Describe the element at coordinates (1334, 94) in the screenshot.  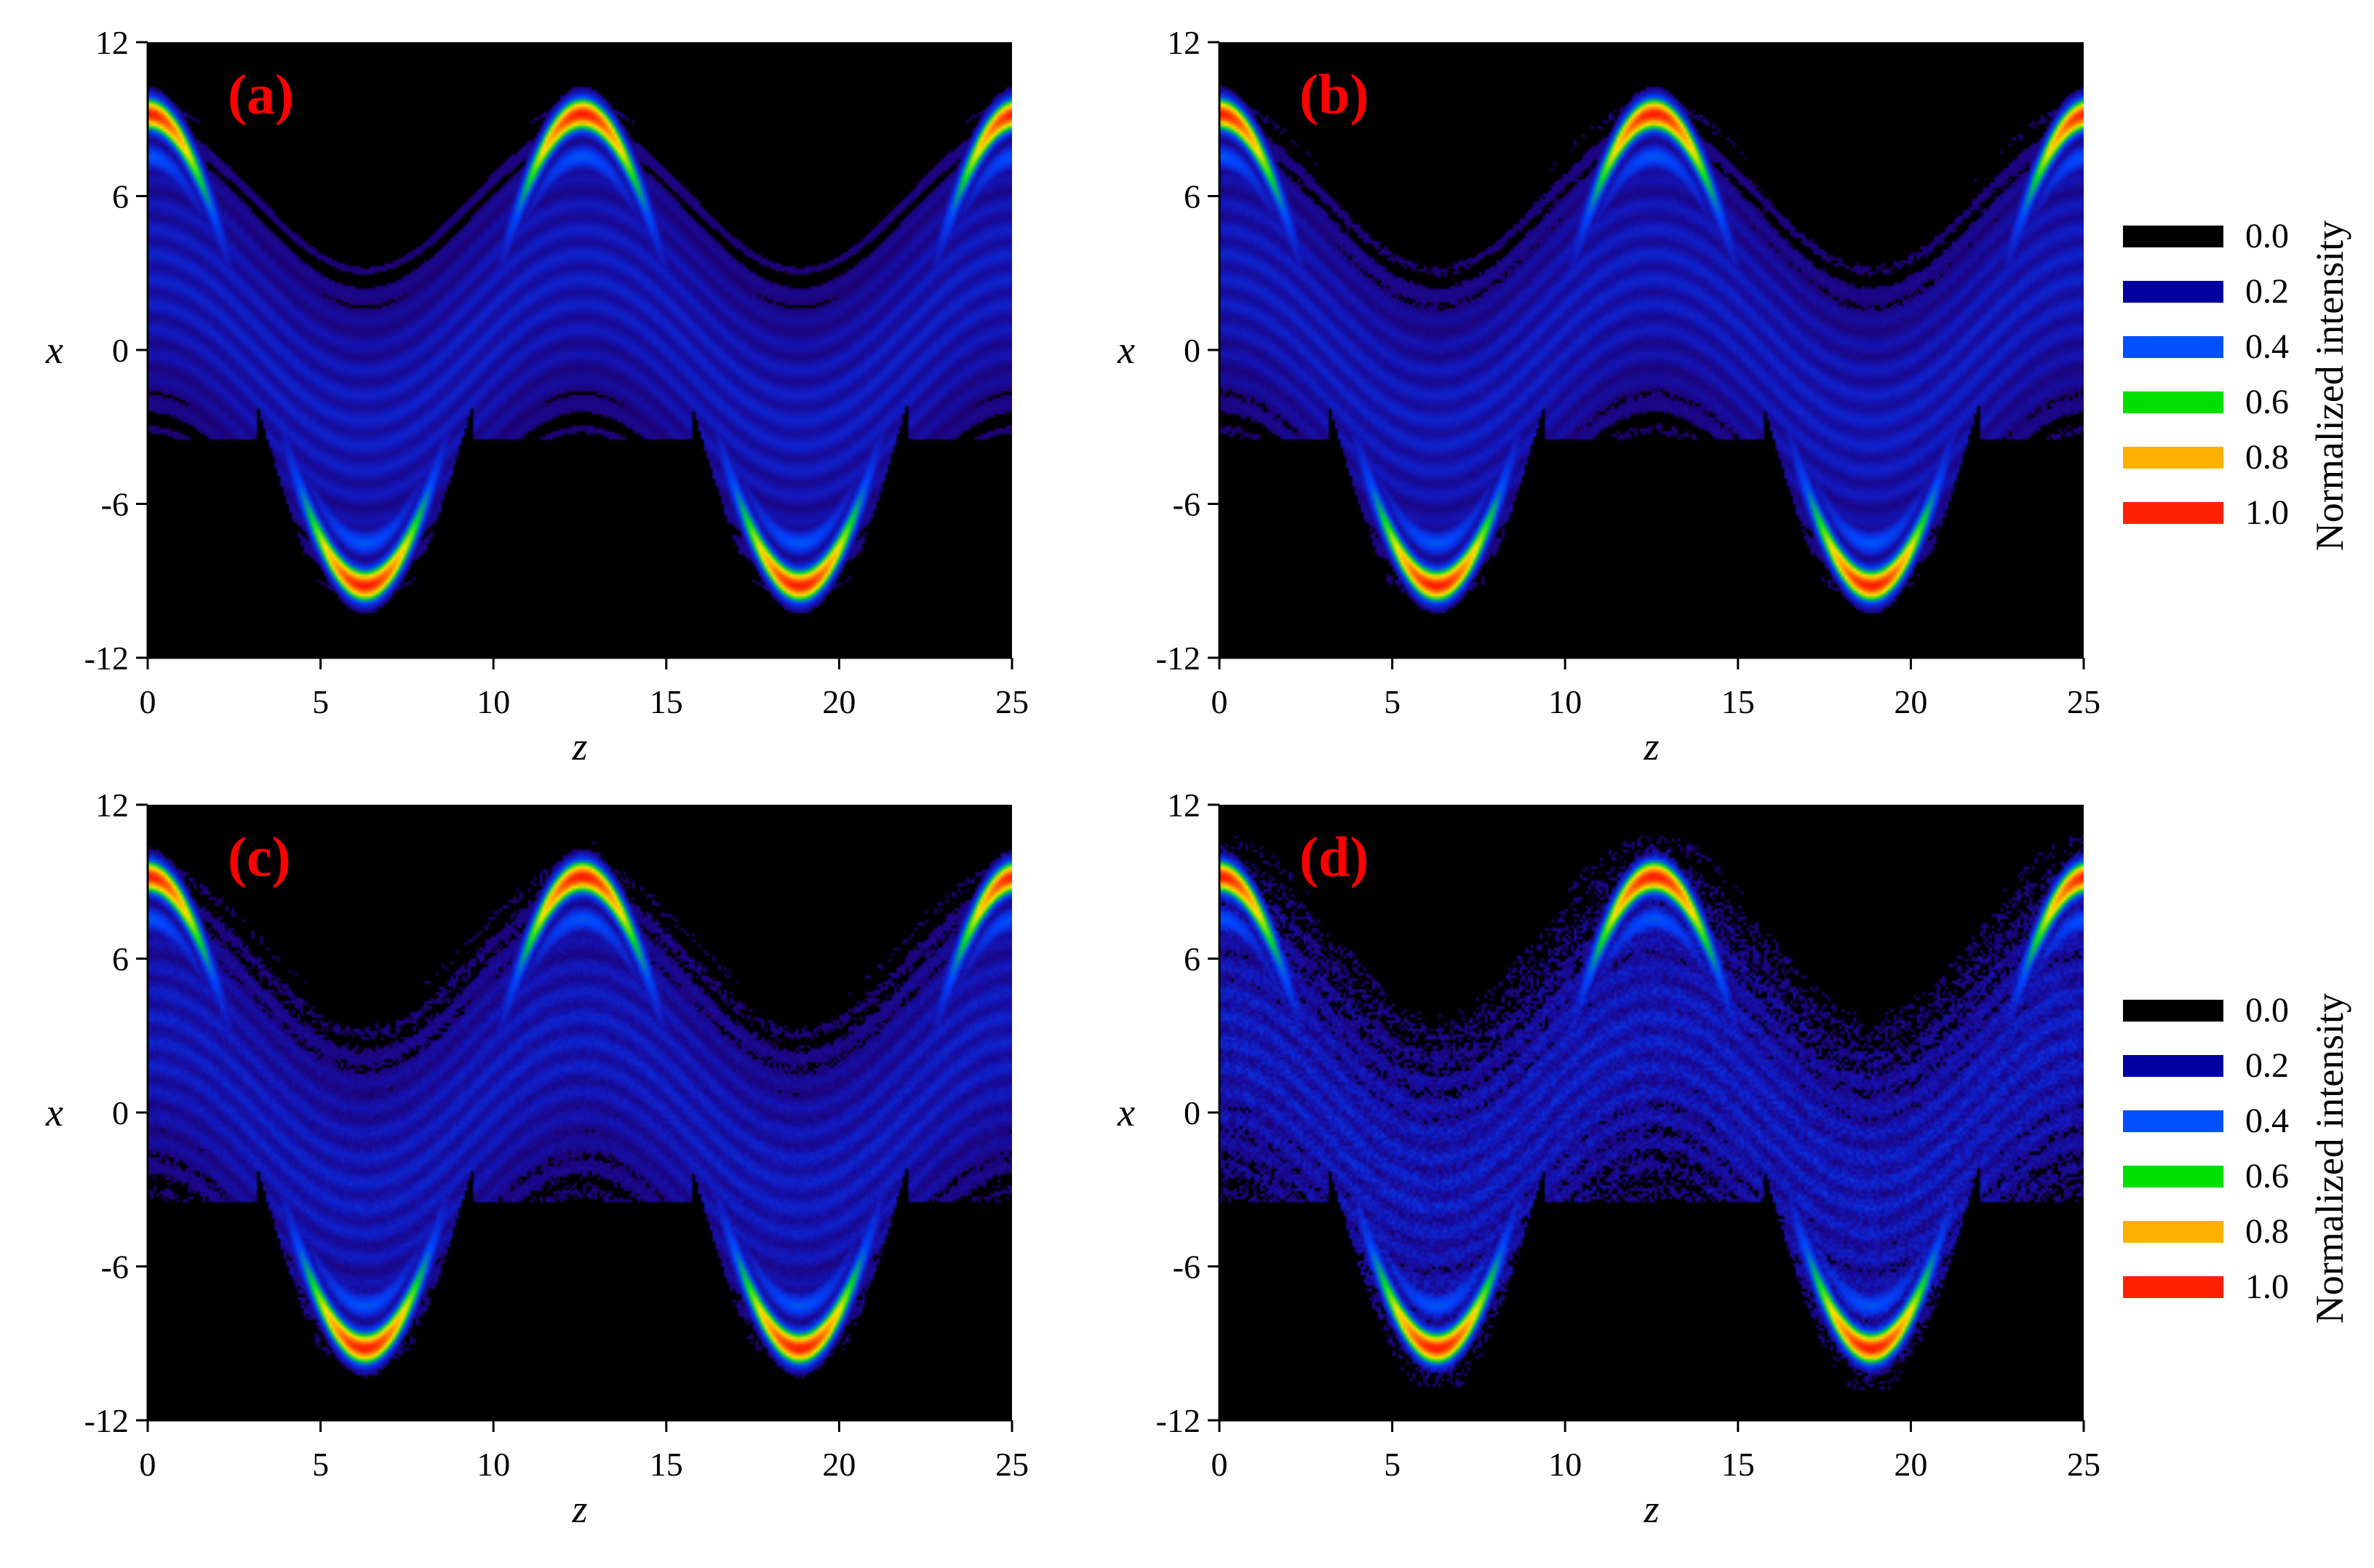
I see `panel-label: (b)` at that location.